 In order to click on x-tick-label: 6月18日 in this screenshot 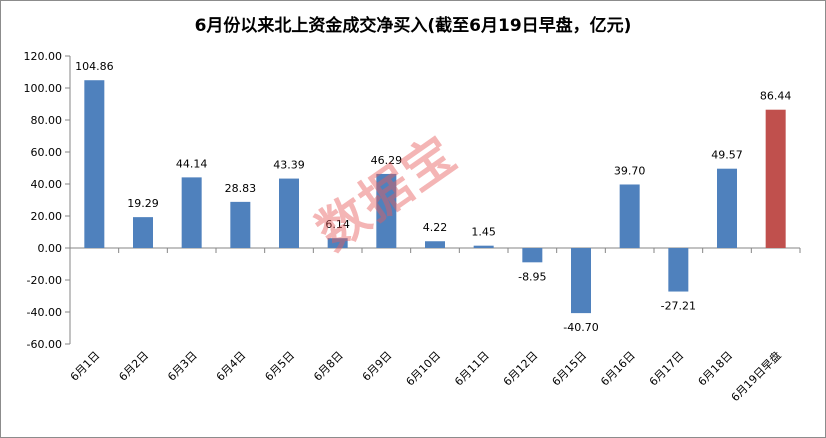, I will do `click(716, 369)`.